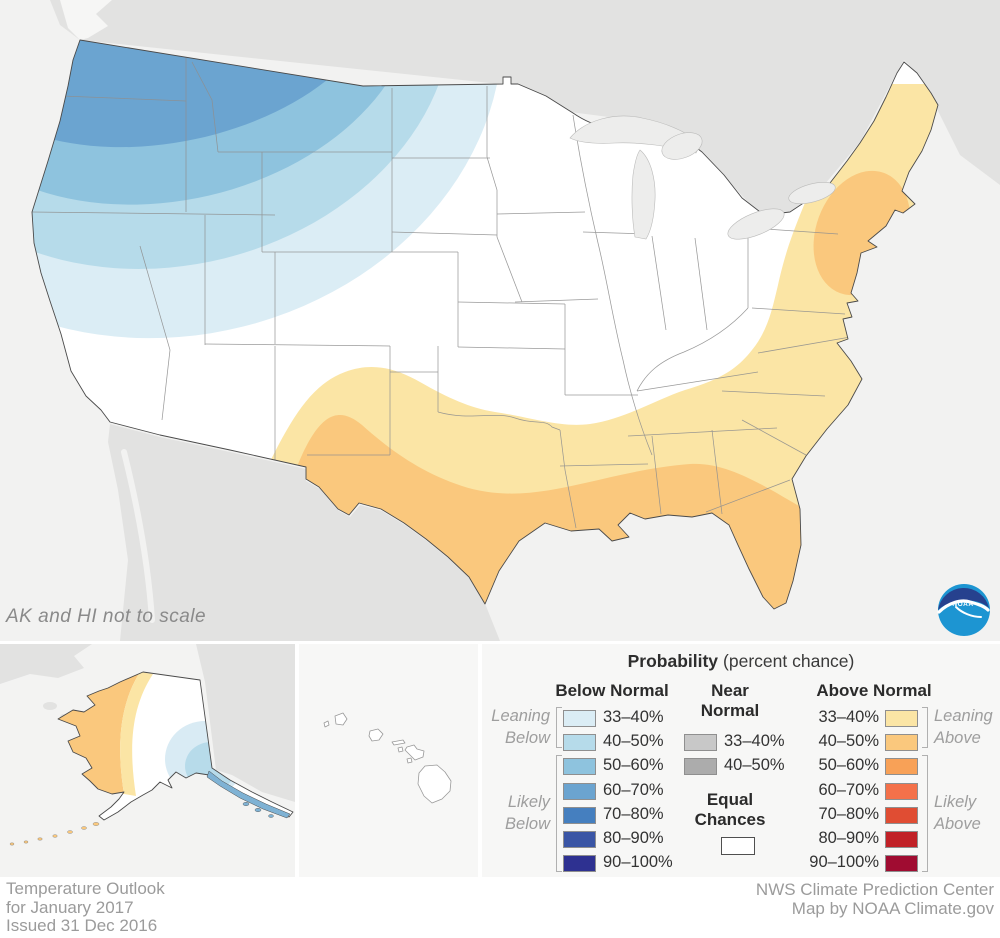 Image resolution: width=1000 pixels, height=938 pixels. I want to click on alaska-inset-map, so click(147, 760).